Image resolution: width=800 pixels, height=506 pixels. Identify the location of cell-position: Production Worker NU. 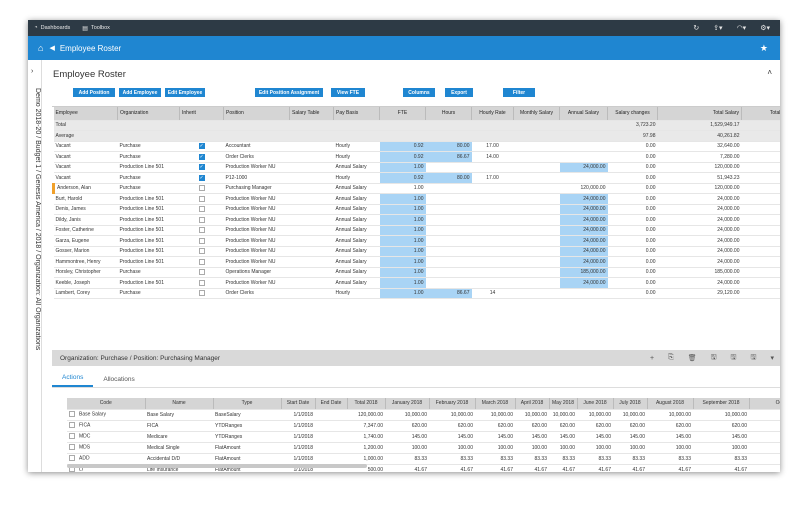
(256, 230).